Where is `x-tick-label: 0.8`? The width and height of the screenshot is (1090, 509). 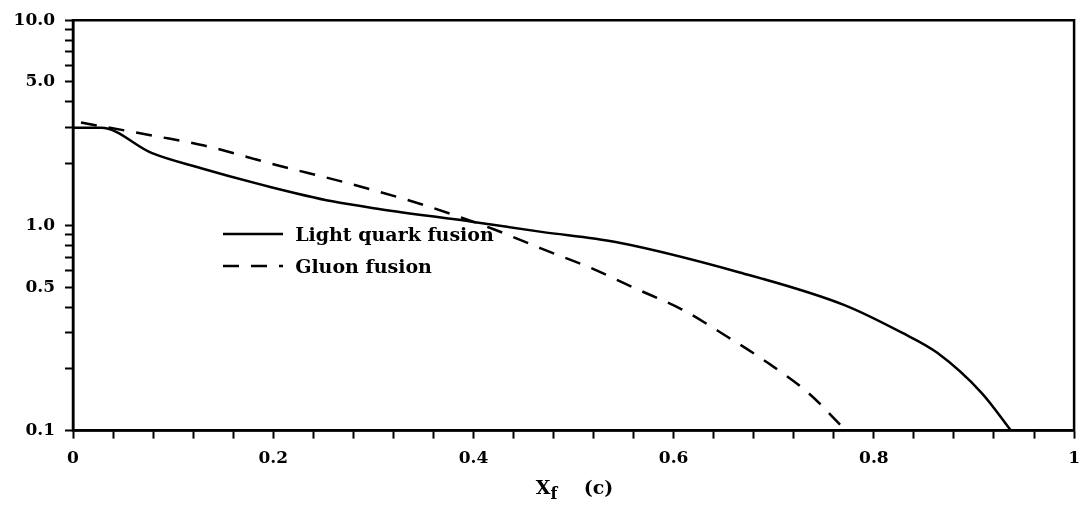 x-tick-label: 0.8 is located at coordinates (874, 457).